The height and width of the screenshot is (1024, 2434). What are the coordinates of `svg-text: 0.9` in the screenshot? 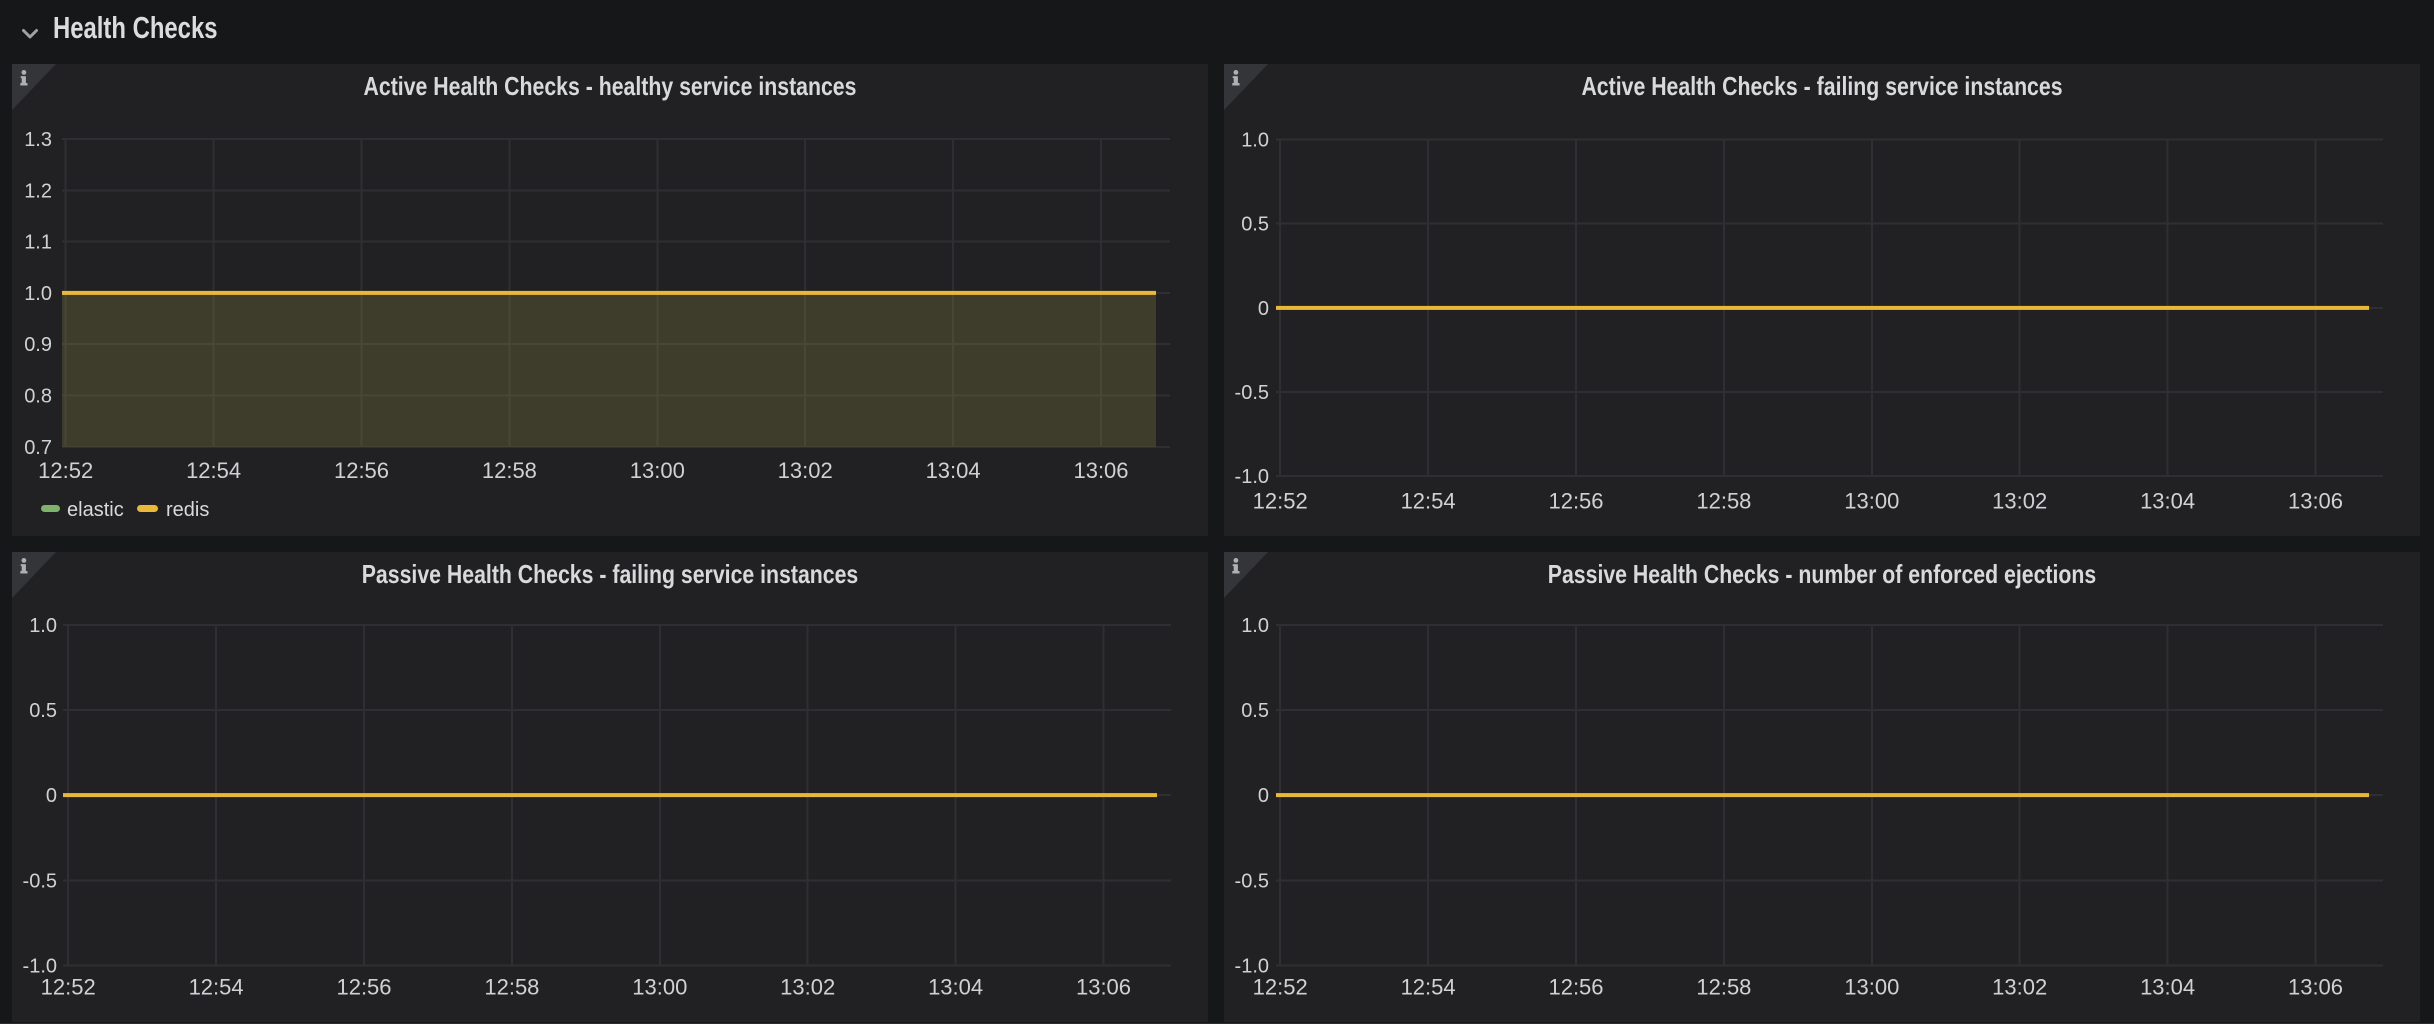 It's located at (38, 345).